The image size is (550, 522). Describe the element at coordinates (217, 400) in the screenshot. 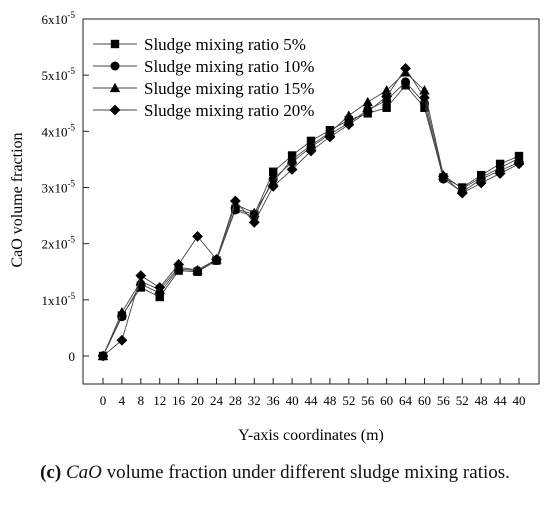

I see `x-tick-label: 24` at that location.